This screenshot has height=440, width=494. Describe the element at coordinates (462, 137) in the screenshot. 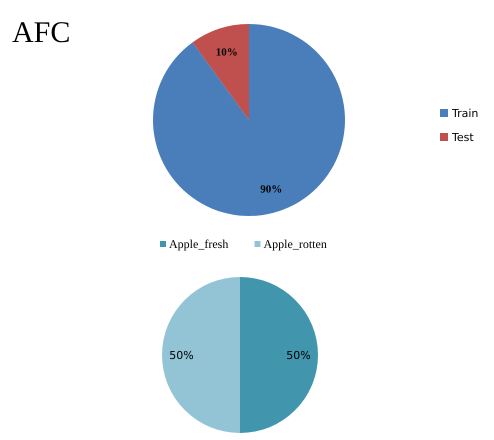

I see `legend-label: Test` at that location.